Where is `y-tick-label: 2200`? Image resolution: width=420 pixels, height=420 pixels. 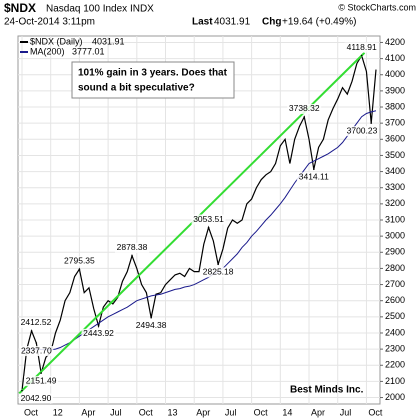
y-tick-label: 2200 is located at coordinates (395, 365).